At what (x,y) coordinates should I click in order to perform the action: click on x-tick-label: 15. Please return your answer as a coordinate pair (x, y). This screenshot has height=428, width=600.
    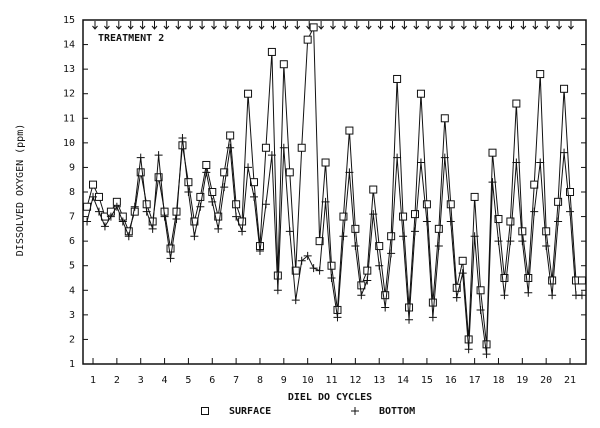
    Looking at the image, I should click on (427, 380).